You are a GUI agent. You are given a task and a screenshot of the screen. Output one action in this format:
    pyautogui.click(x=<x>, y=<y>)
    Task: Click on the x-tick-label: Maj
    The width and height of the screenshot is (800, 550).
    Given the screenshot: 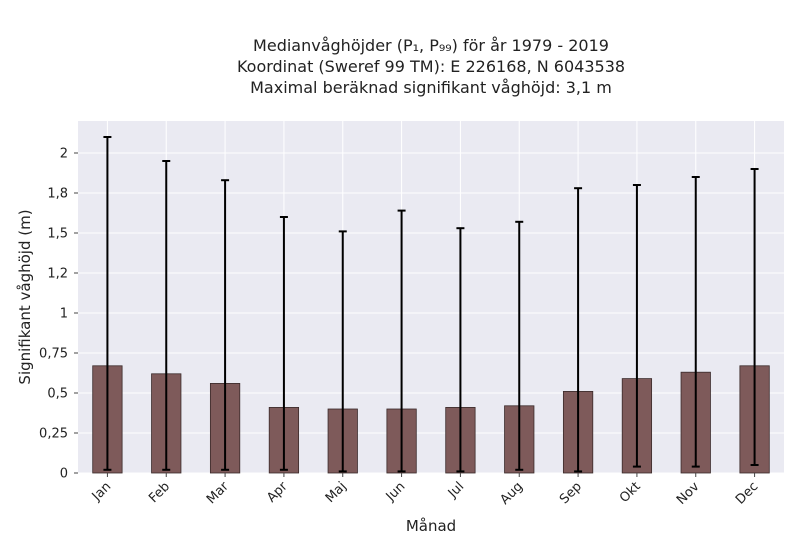 What is the action you would take?
    pyautogui.click(x=336, y=492)
    